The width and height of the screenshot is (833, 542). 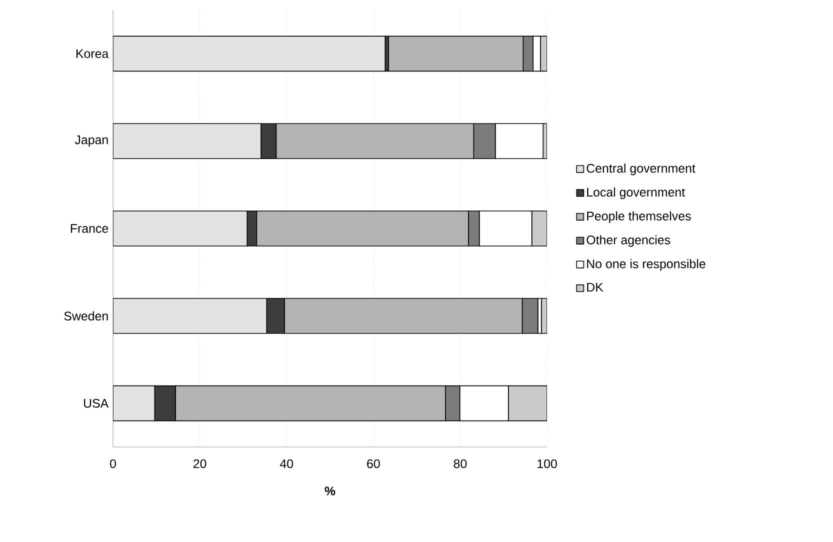 What do you see at coordinates (636, 193) in the screenshot?
I see `legend-label: Local government` at bounding box center [636, 193].